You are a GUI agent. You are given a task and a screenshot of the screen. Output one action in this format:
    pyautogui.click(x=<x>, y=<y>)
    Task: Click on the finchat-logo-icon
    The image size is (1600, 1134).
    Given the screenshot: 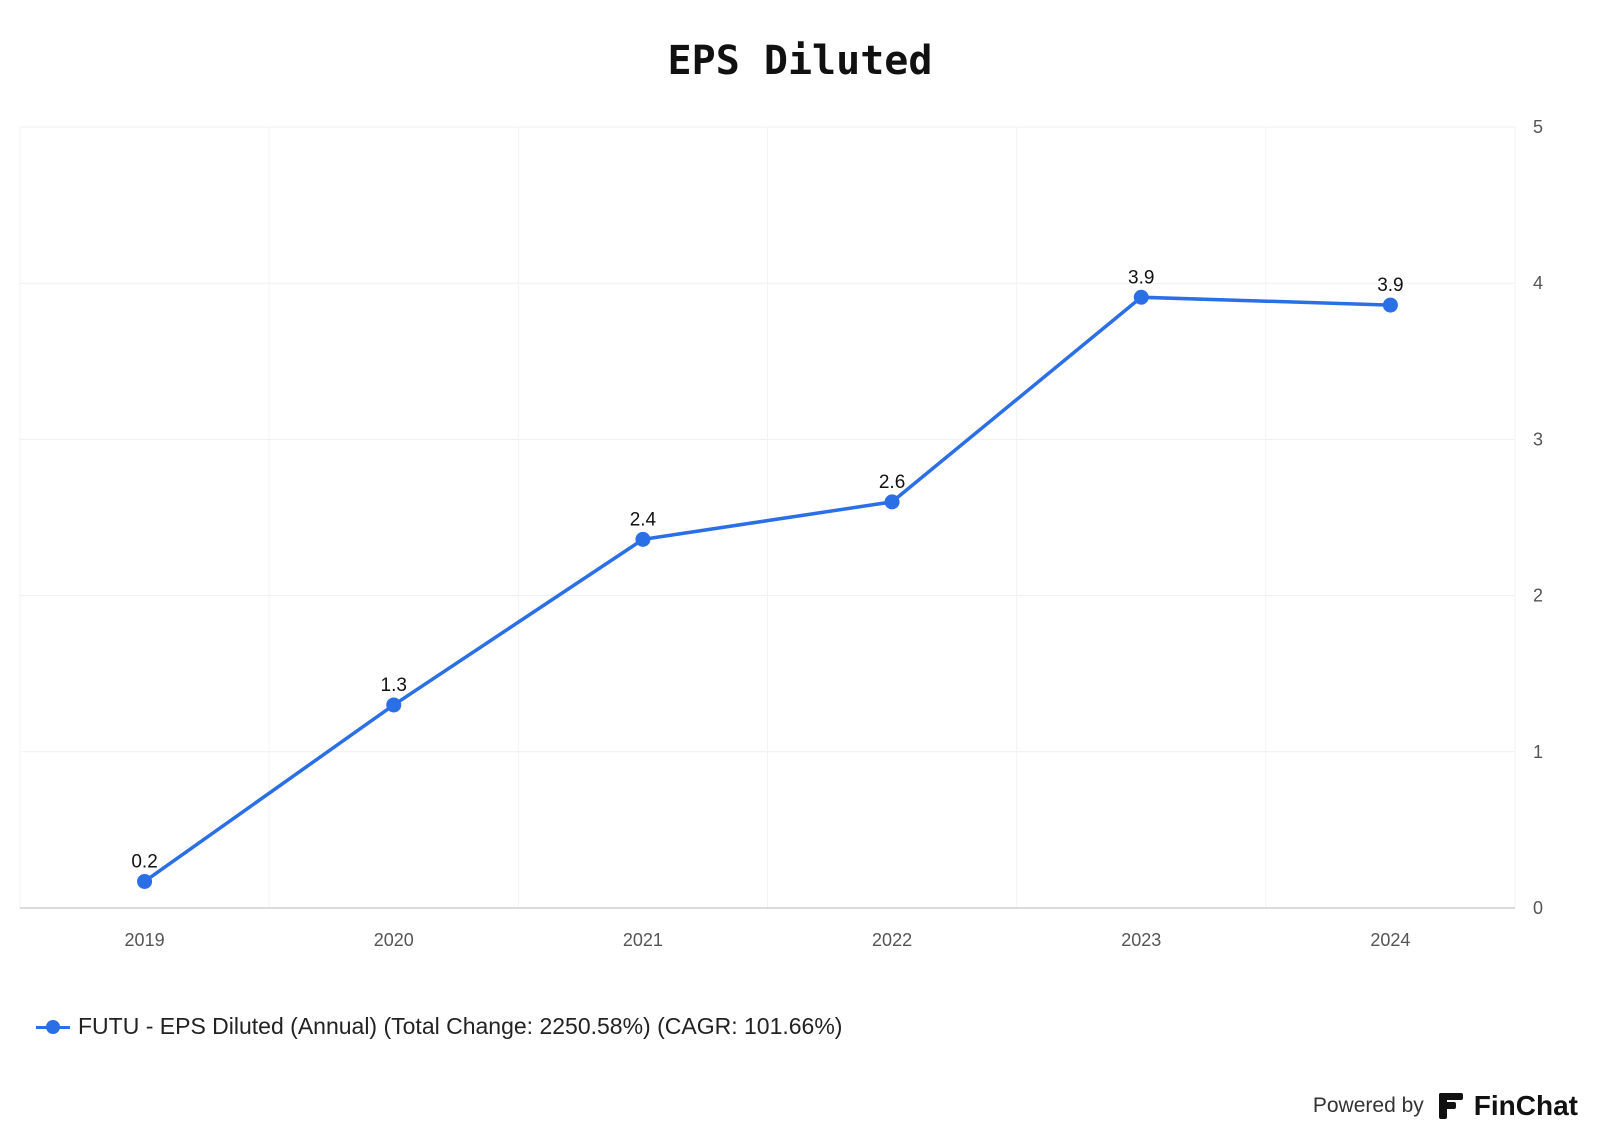 What is the action you would take?
    pyautogui.click(x=1450, y=1106)
    